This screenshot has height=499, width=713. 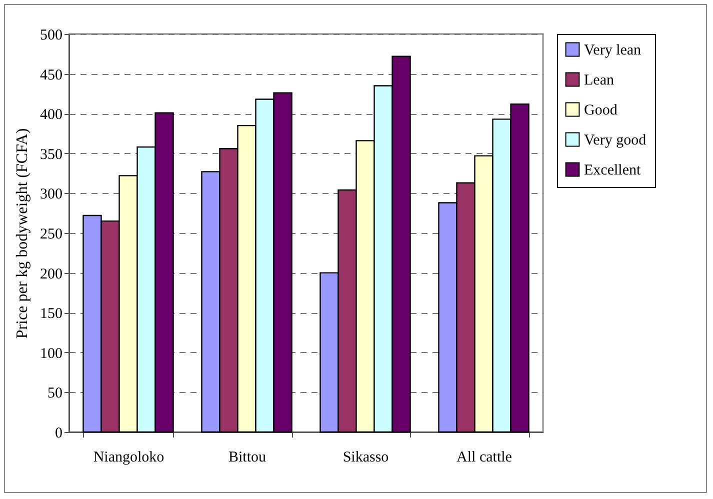 I want to click on y-tick-label: 500, so click(x=51, y=36).